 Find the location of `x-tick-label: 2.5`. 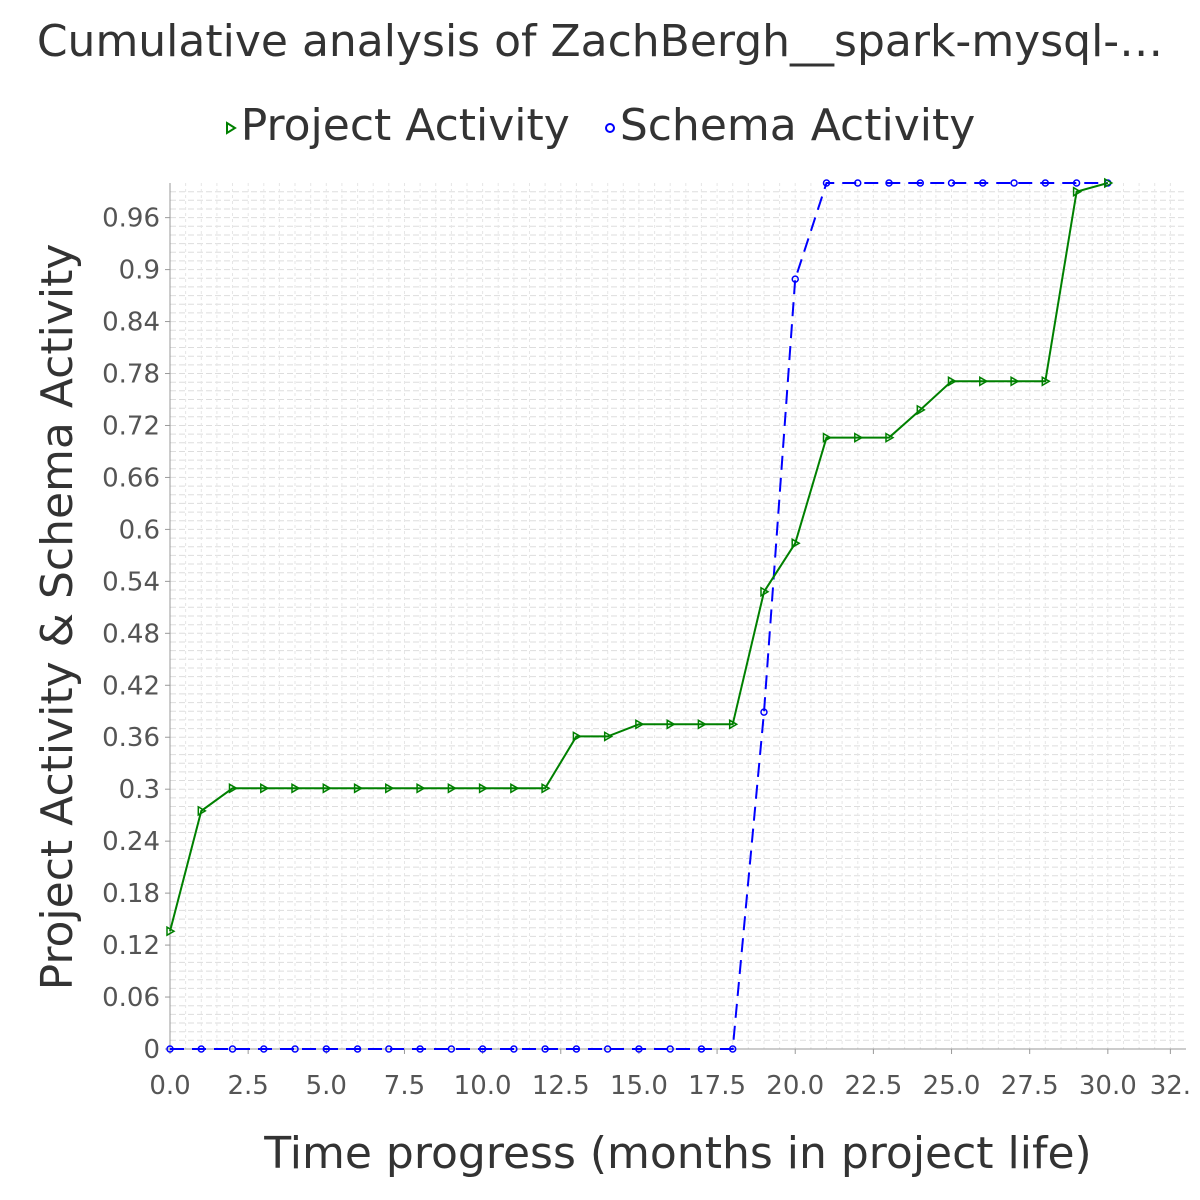

x-tick-label: 2.5 is located at coordinates (247, 1086).